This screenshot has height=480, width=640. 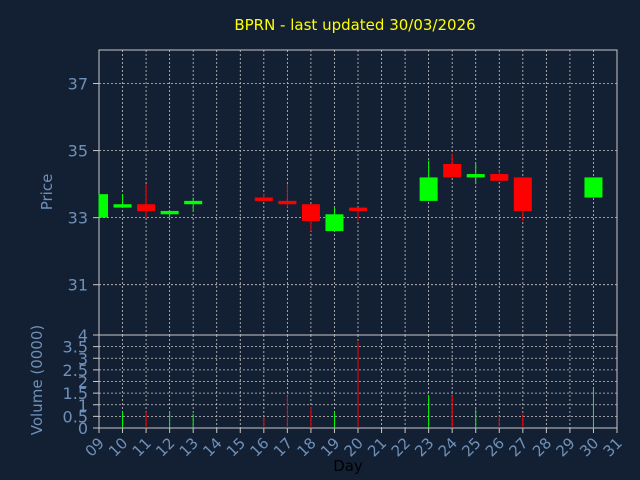 I want to click on volume-tick-label: 4, so click(x=83, y=335).